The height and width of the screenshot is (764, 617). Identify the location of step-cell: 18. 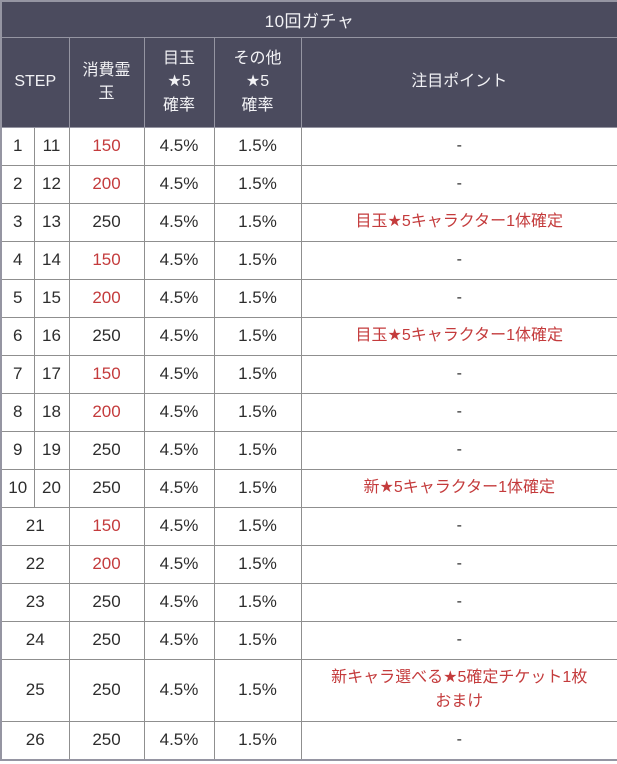
(51, 412).